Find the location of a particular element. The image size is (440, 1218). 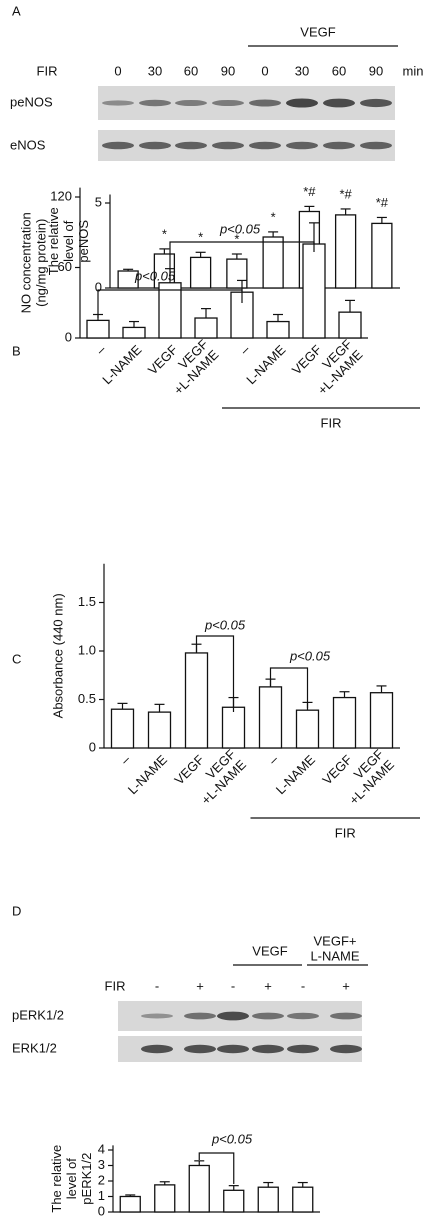

y-tick-label: 60 is located at coordinates (65, 266).